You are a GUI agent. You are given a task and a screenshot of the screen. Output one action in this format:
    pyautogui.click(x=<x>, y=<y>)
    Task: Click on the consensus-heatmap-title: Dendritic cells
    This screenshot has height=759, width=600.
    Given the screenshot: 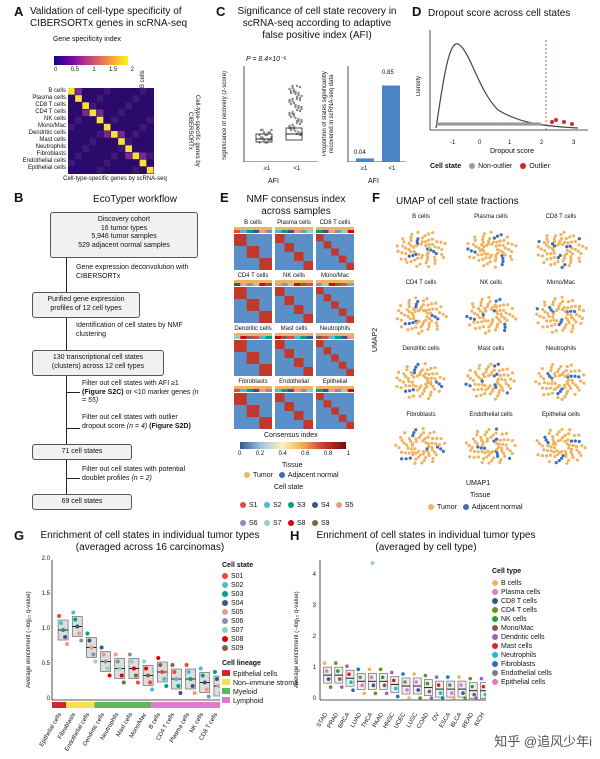 What is the action you would take?
    pyautogui.click(x=253, y=329)
    